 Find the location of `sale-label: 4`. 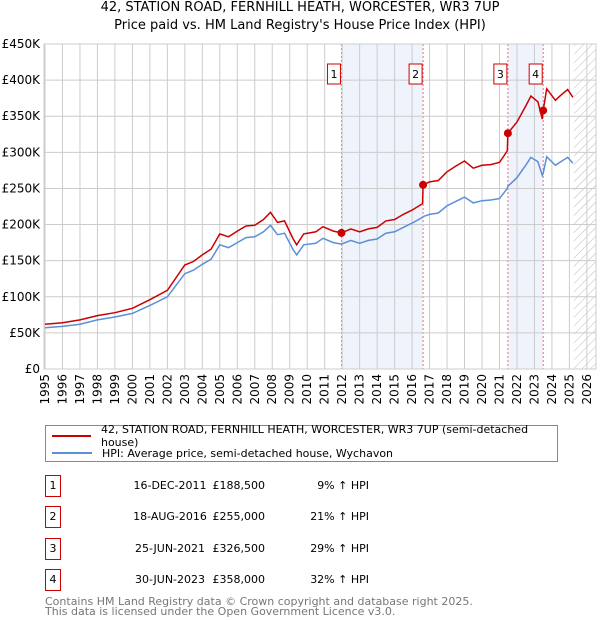

sale-label: 4 is located at coordinates (535, 74).